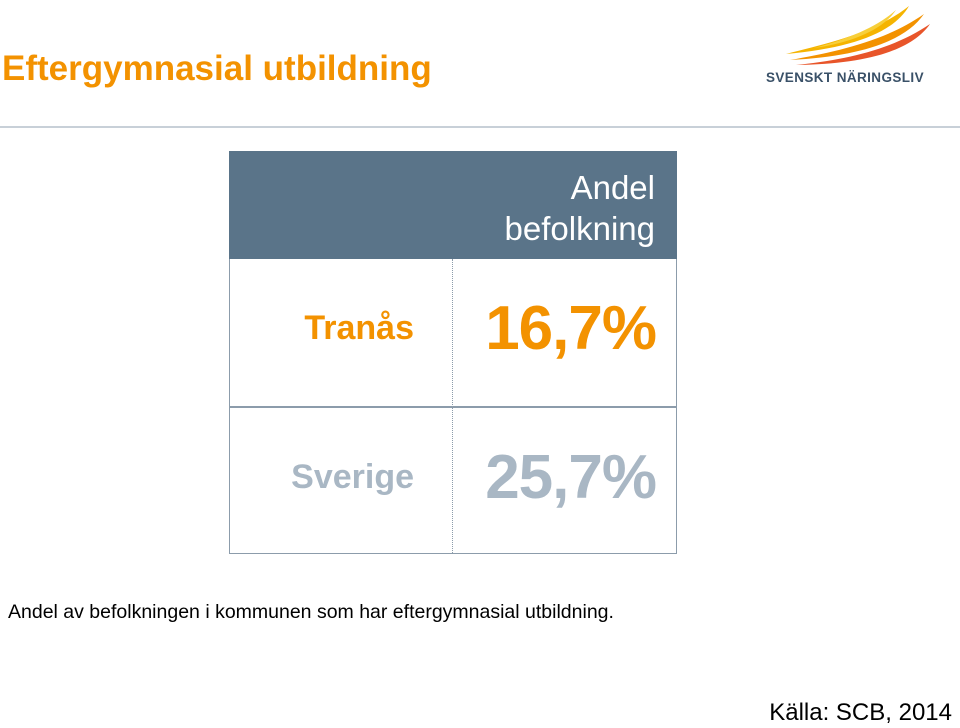  What do you see at coordinates (453, 205) in the screenshot?
I see `table-header: Andel befolkning` at bounding box center [453, 205].